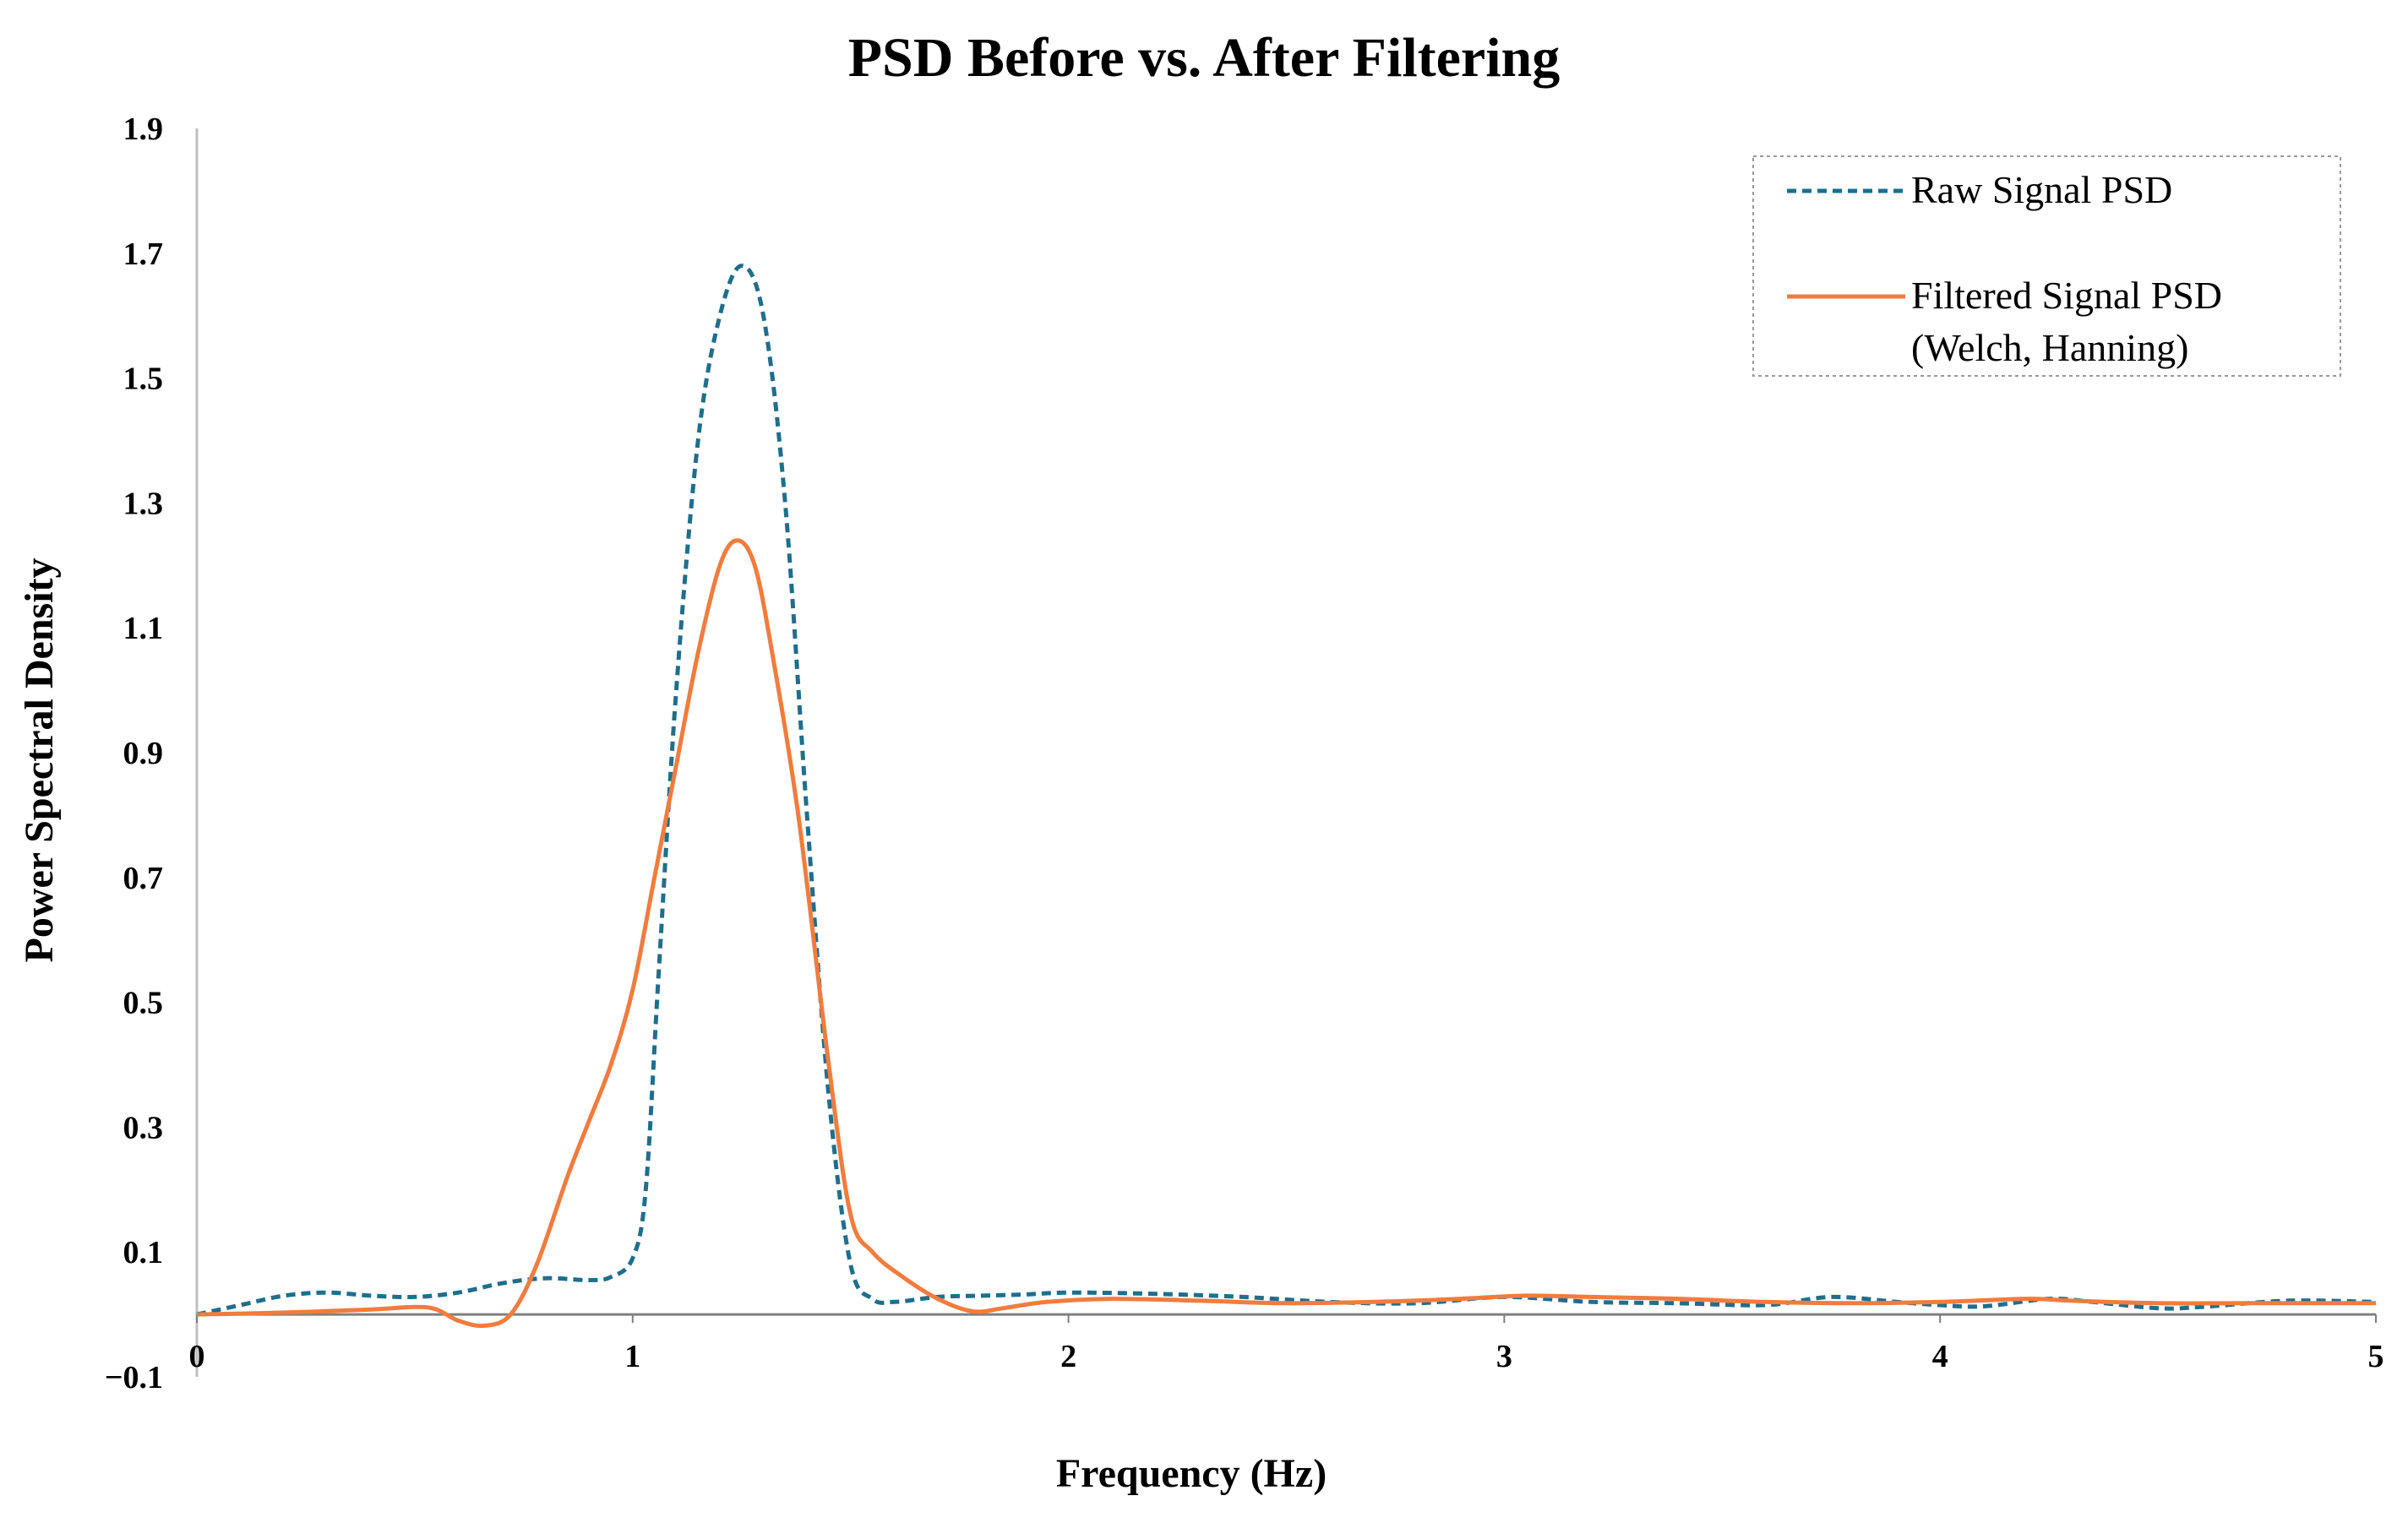 The height and width of the screenshot is (1523, 2408). I want to click on legend-box, so click(2046, 266).